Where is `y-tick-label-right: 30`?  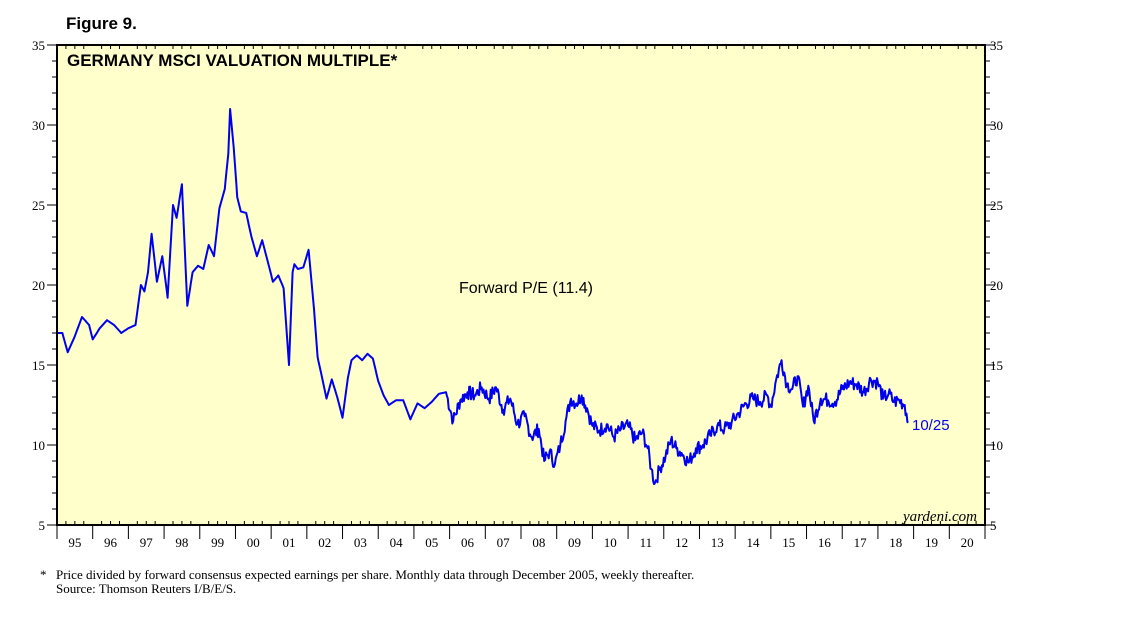 y-tick-label-right: 30 is located at coordinates (996, 125).